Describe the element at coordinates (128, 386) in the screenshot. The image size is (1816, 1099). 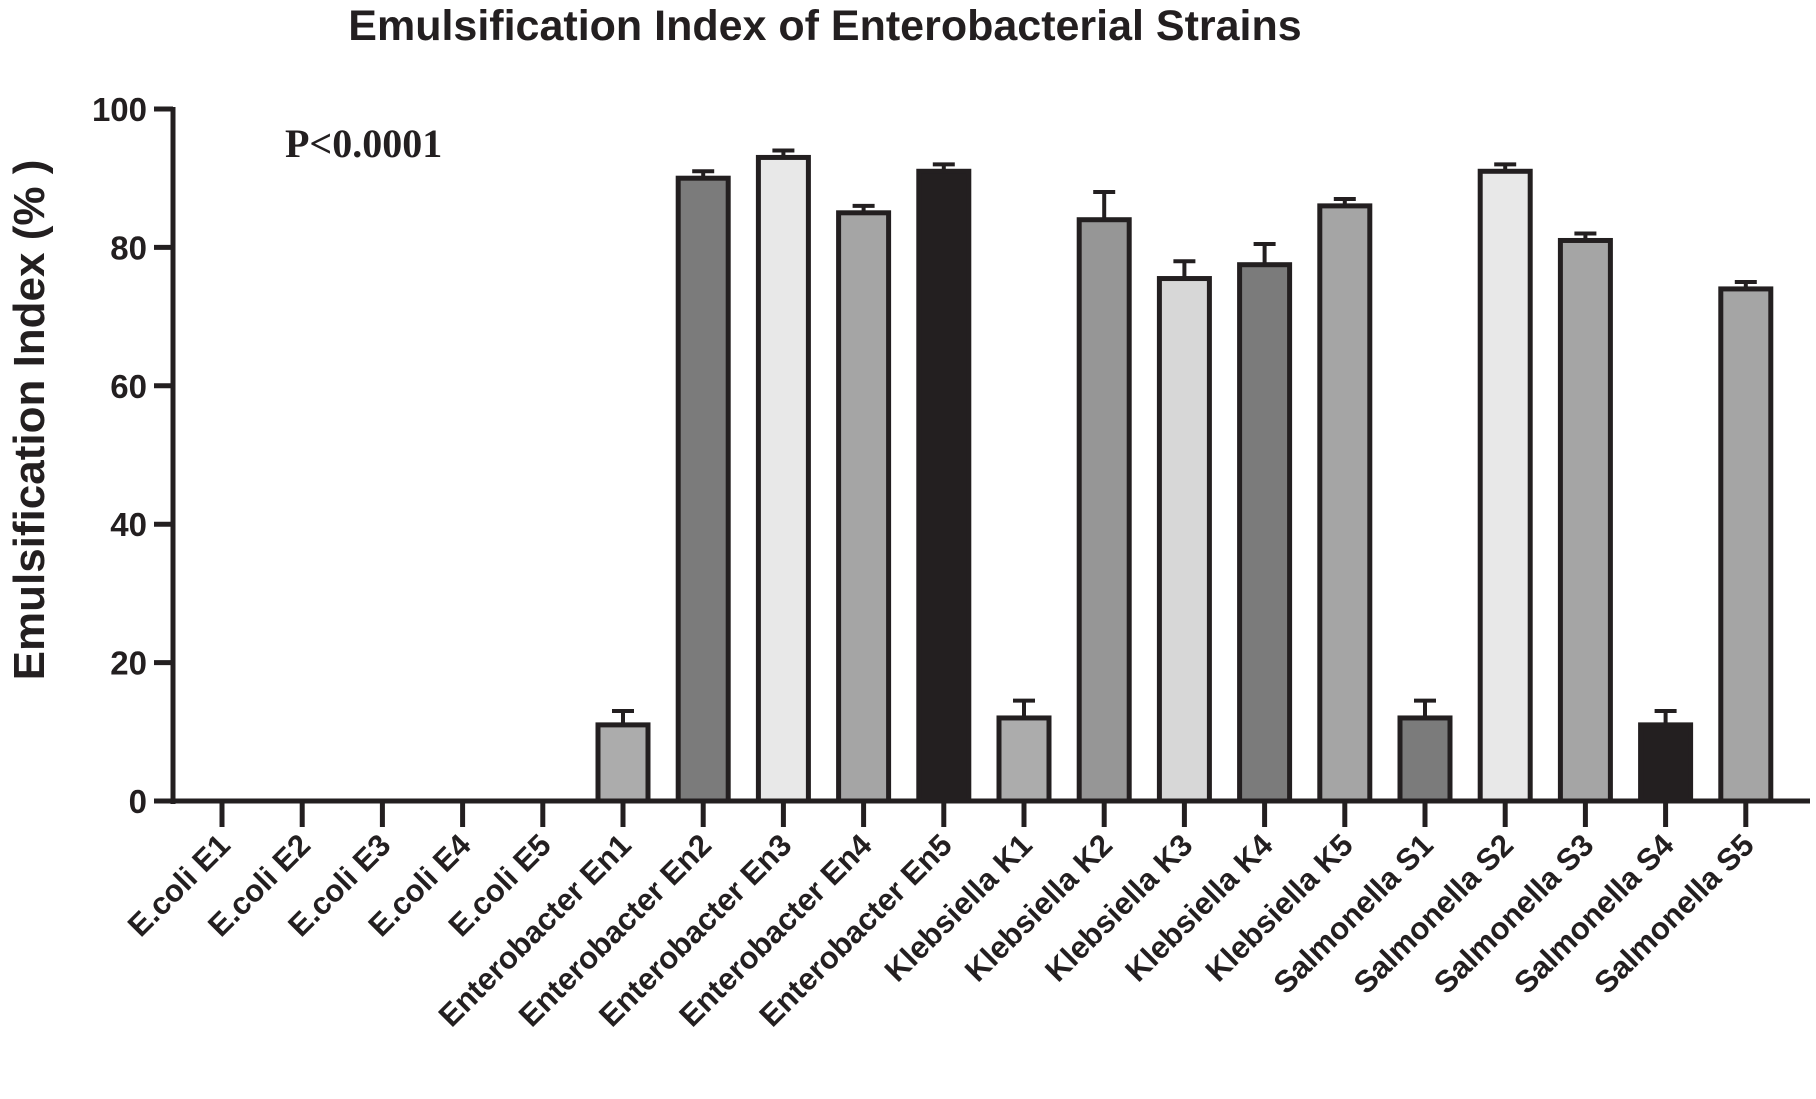
I see `y-tick-label: 60` at that location.